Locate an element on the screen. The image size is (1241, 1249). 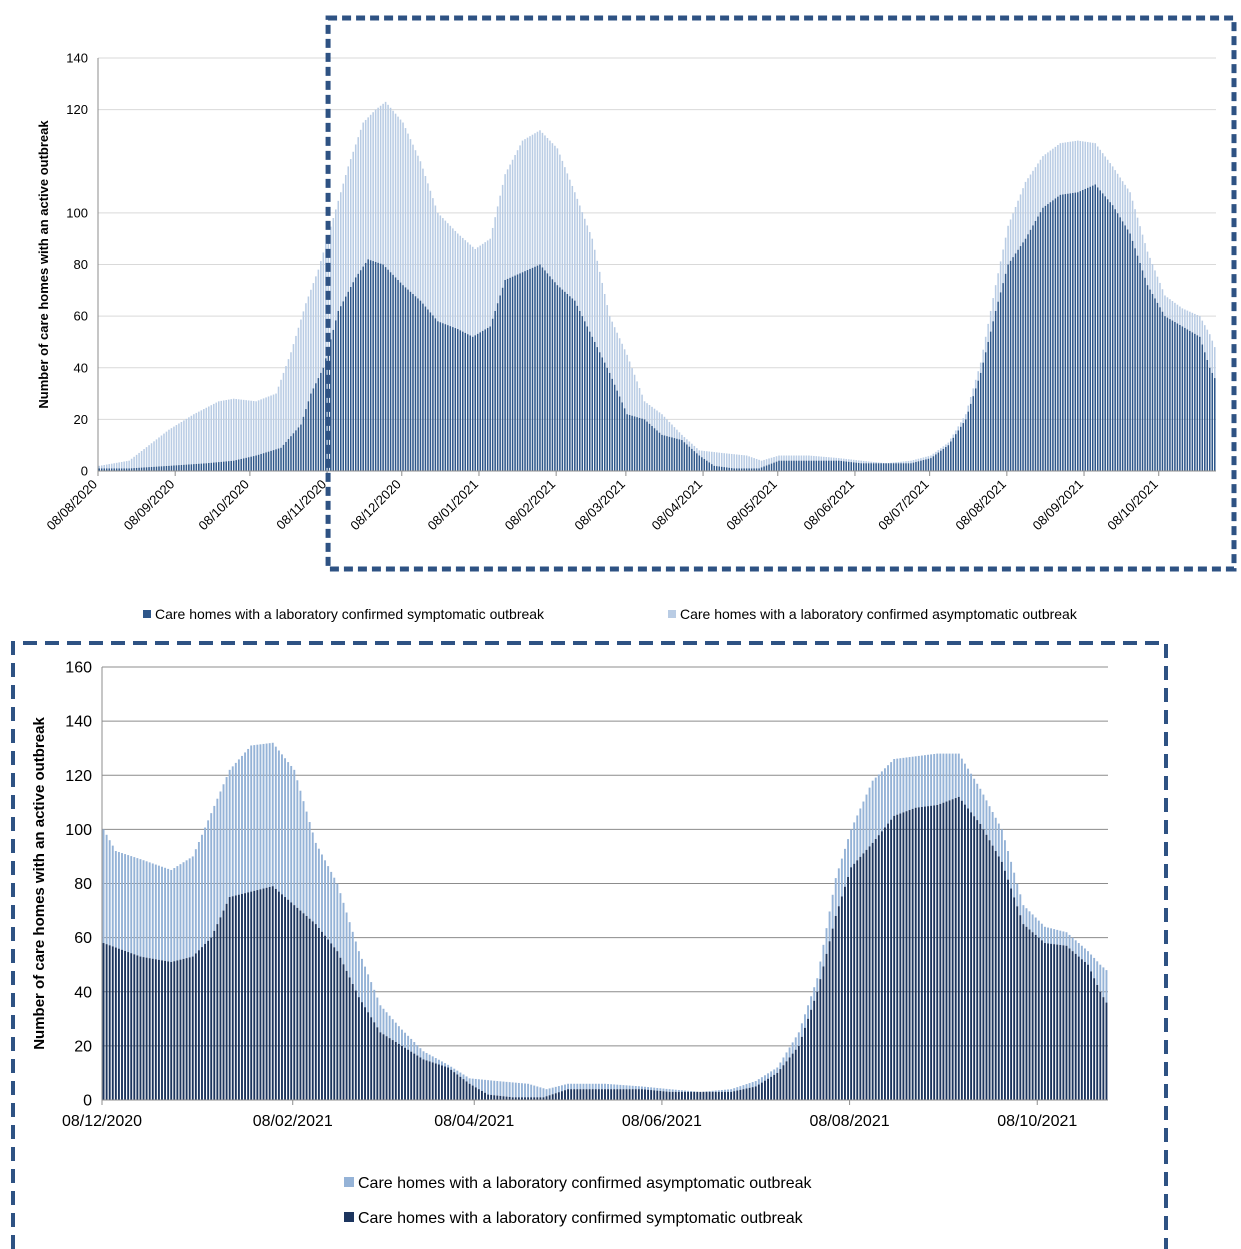
x-tick-label: 08/08/2021 is located at coordinates (850, 1121).